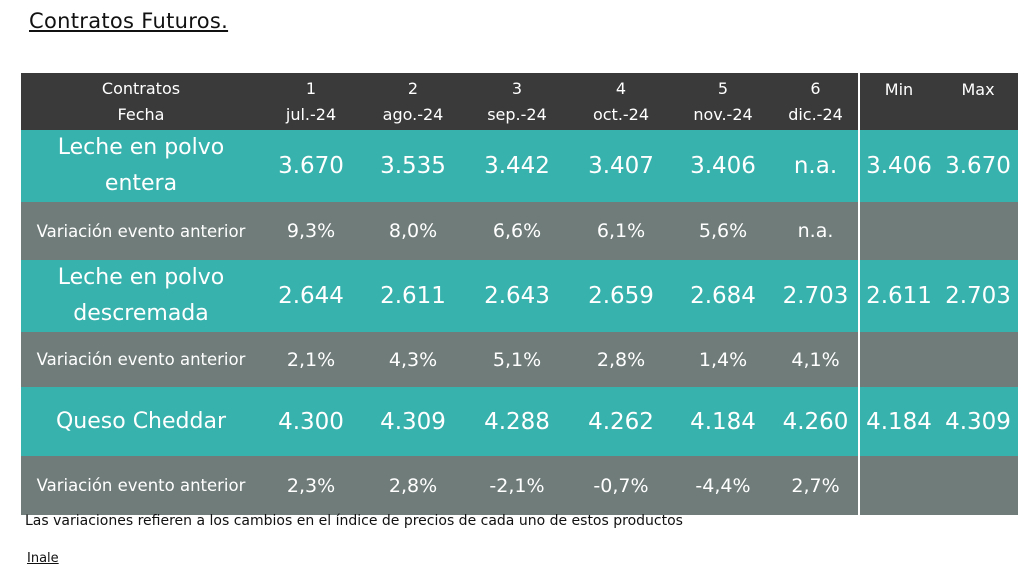  Describe the element at coordinates (815, 485) in the screenshot. I see `variation-cell: 2,7%` at that location.